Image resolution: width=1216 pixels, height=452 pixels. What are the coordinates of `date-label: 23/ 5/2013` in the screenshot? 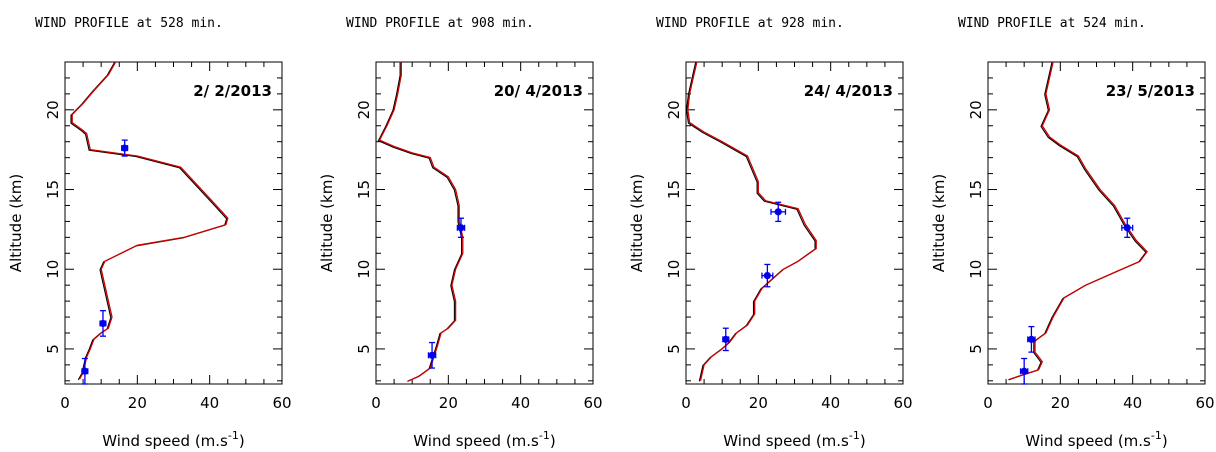 It's located at (1150, 91).